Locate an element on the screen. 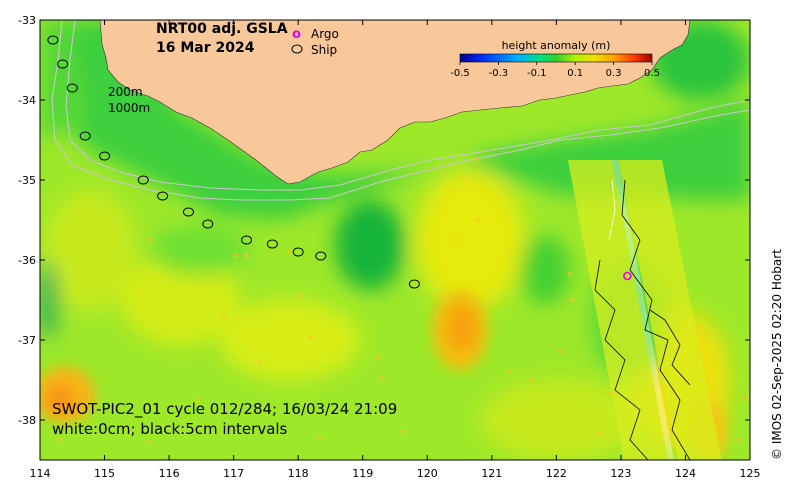 This screenshot has width=791, height=492. x-tick-label: 119 is located at coordinates (362, 473).